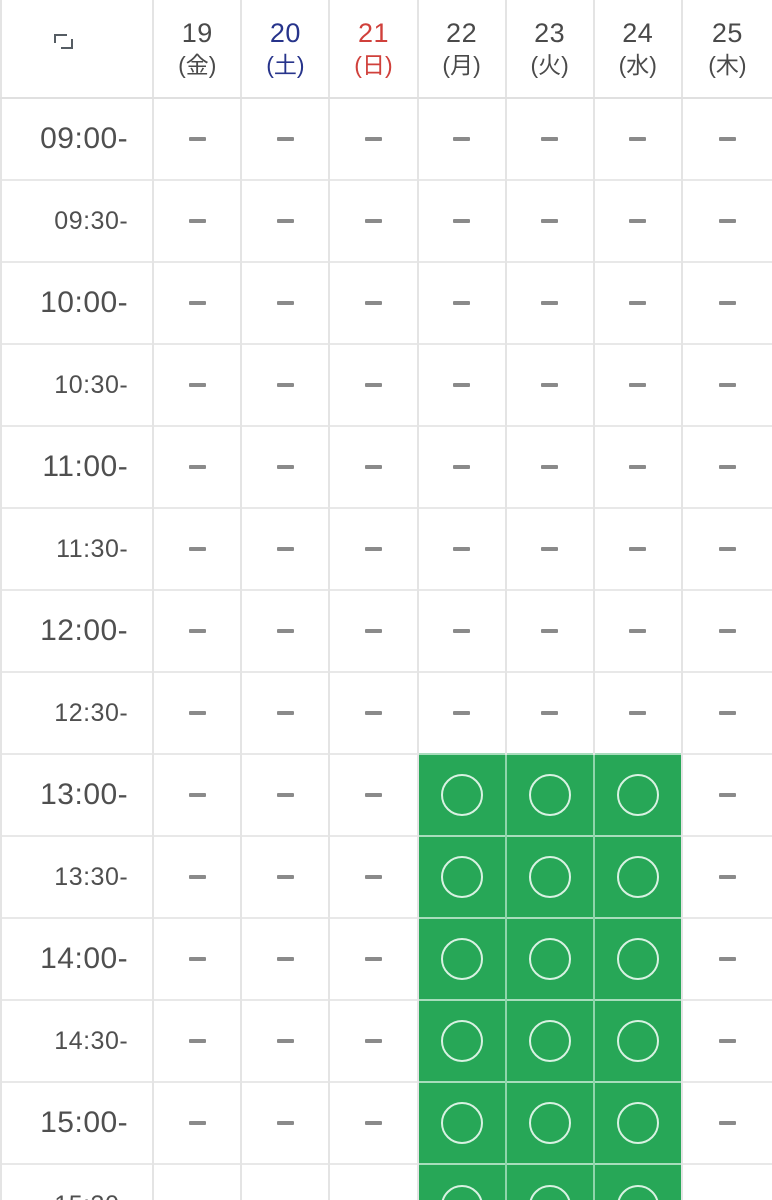 This screenshot has width=772, height=1200. What do you see at coordinates (637, 49) in the screenshot?
I see `day-header-24: 24 (水)` at bounding box center [637, 49].